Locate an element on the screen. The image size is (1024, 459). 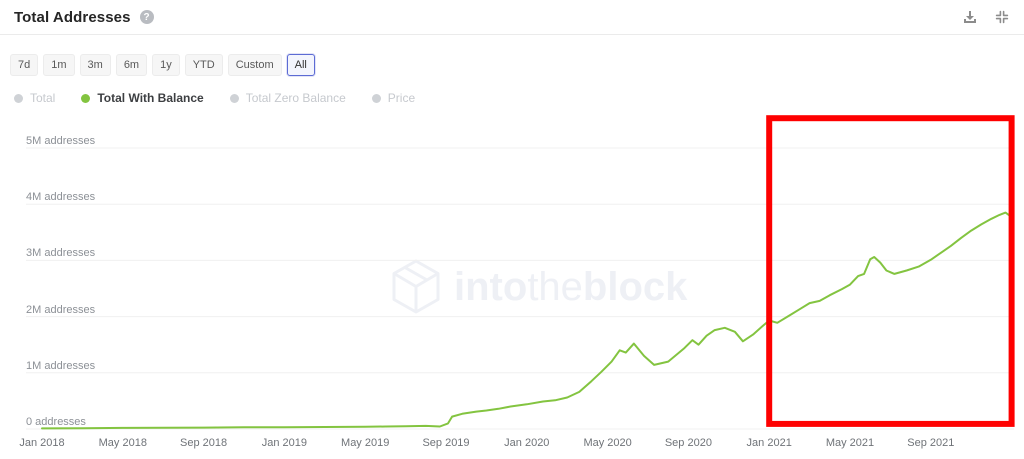
intotheblock-logo-icon is located at coordinates (416, 286).